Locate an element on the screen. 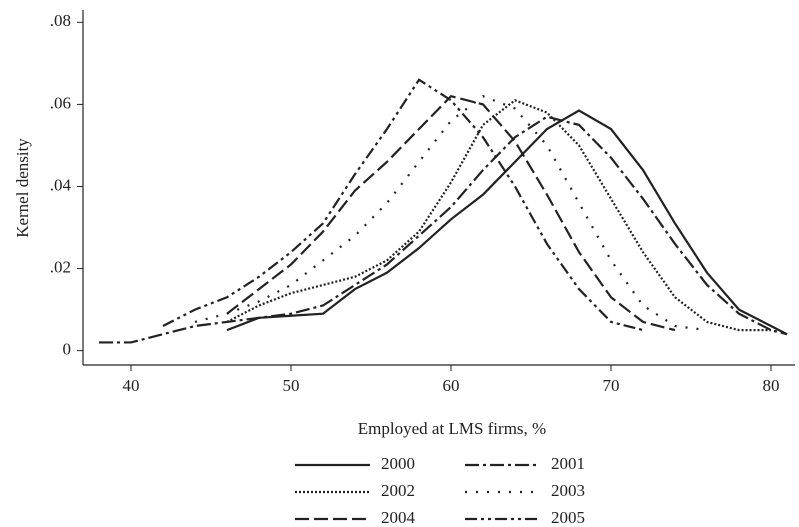 This screenshot has width=799, height=527. y-tick-label: 0 is located at coordinates (67, 349).